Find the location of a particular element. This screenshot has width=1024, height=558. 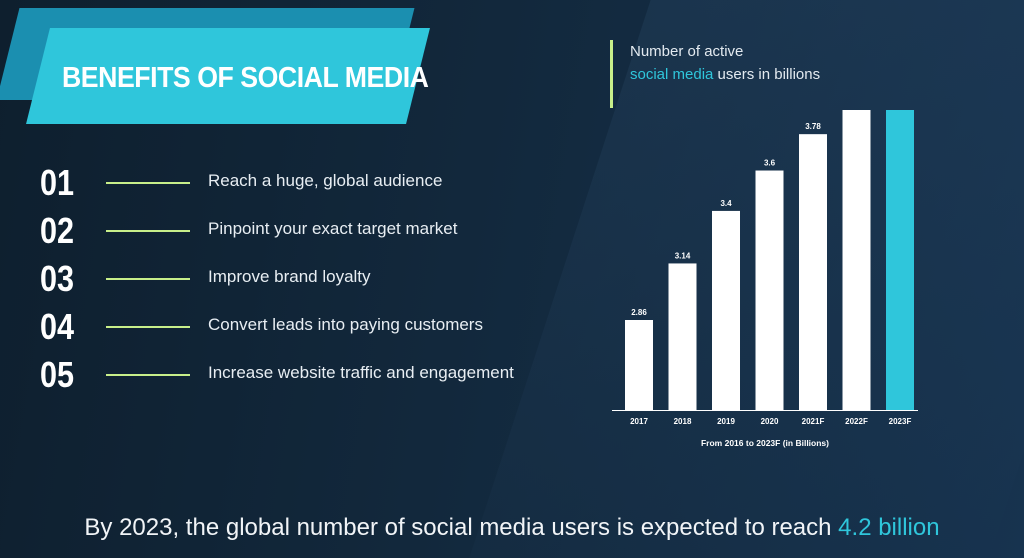

x-axis-label: From 2016 to 2023F (in Billions) is located at coordinates (765, 443).